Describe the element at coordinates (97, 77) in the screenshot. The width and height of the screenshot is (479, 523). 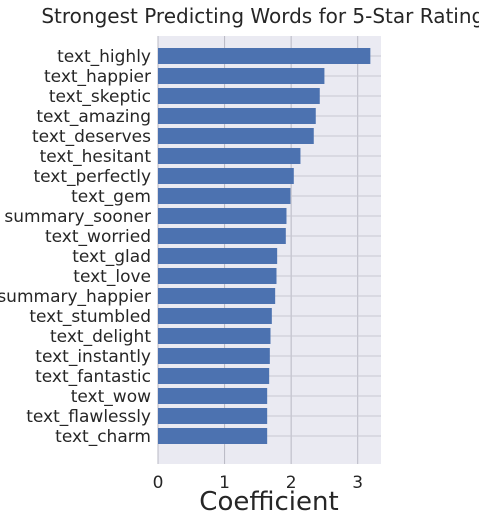
I see `category-label: text_happier` at that location.